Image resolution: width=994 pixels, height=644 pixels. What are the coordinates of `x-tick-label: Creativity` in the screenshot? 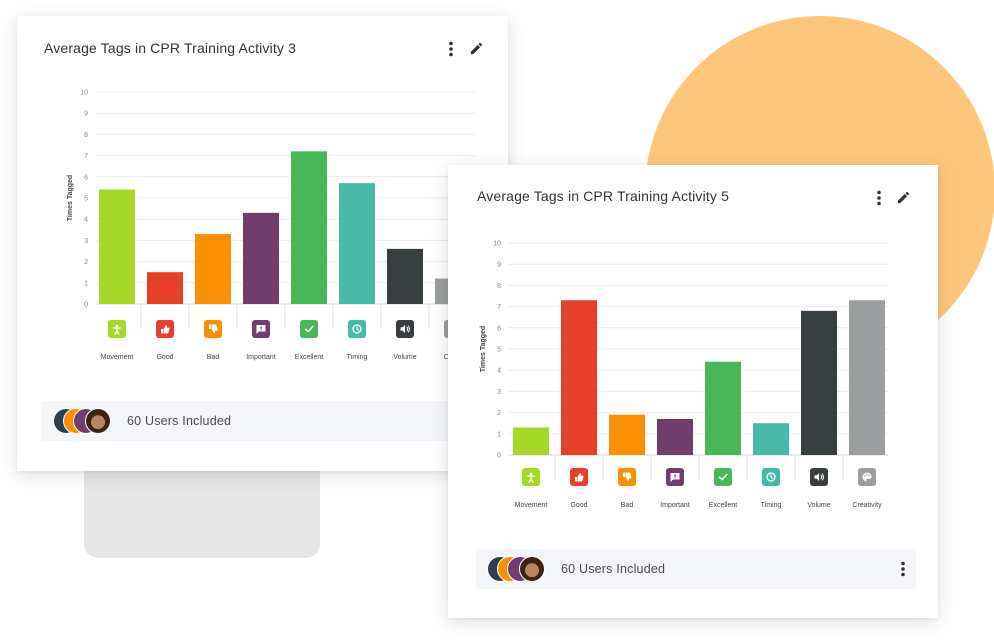 It's located at (867, 505).